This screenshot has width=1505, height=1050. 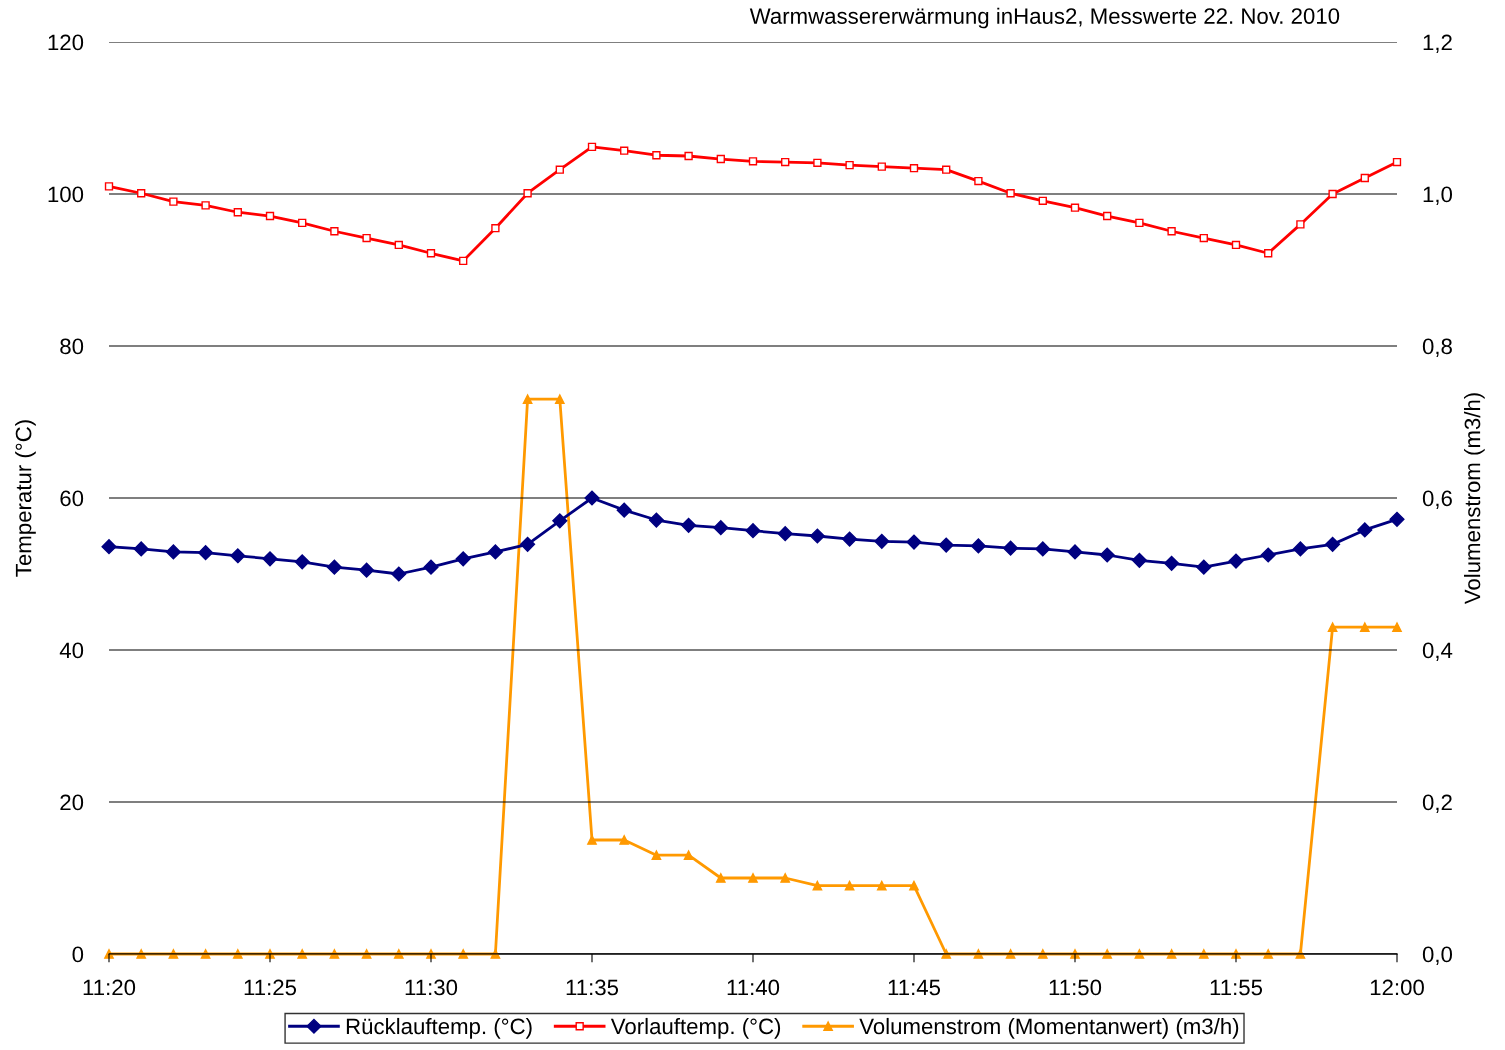 I want to click on legend-label: Rücklauftemp. (°C), so click(x=439, y=1028).